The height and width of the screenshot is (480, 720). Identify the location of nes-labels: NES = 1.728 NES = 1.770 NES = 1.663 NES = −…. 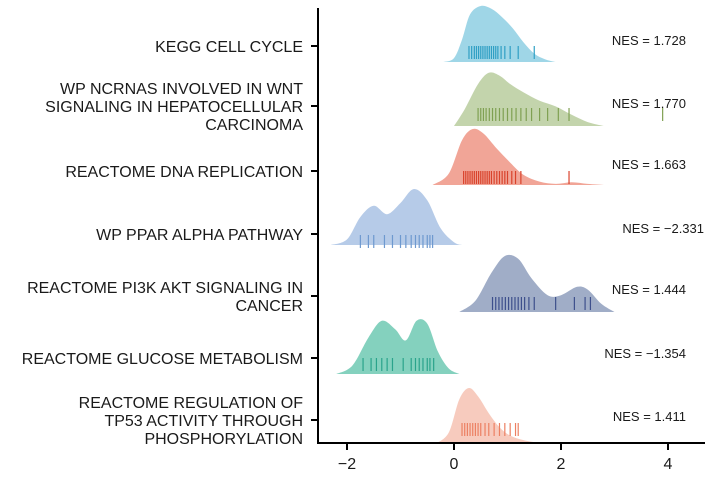
(654, 228).